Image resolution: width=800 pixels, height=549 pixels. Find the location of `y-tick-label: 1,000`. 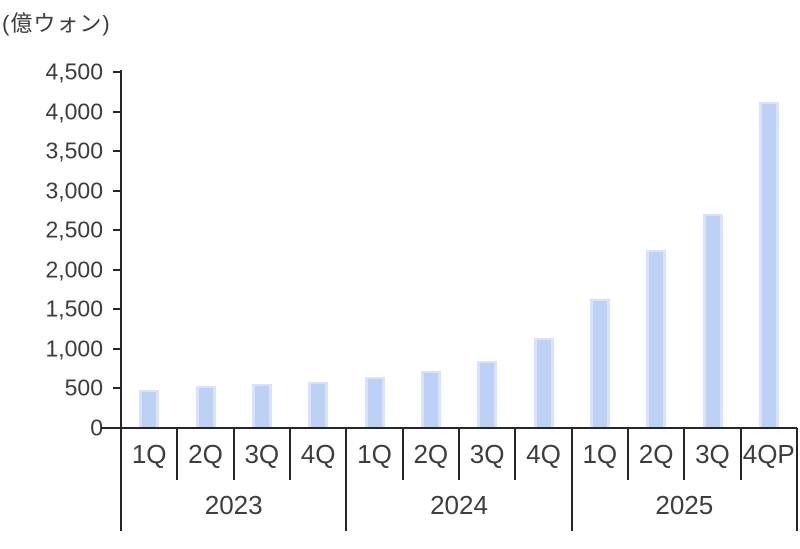

y-tick-label: 1,000 is located at coordinates (74, 348).